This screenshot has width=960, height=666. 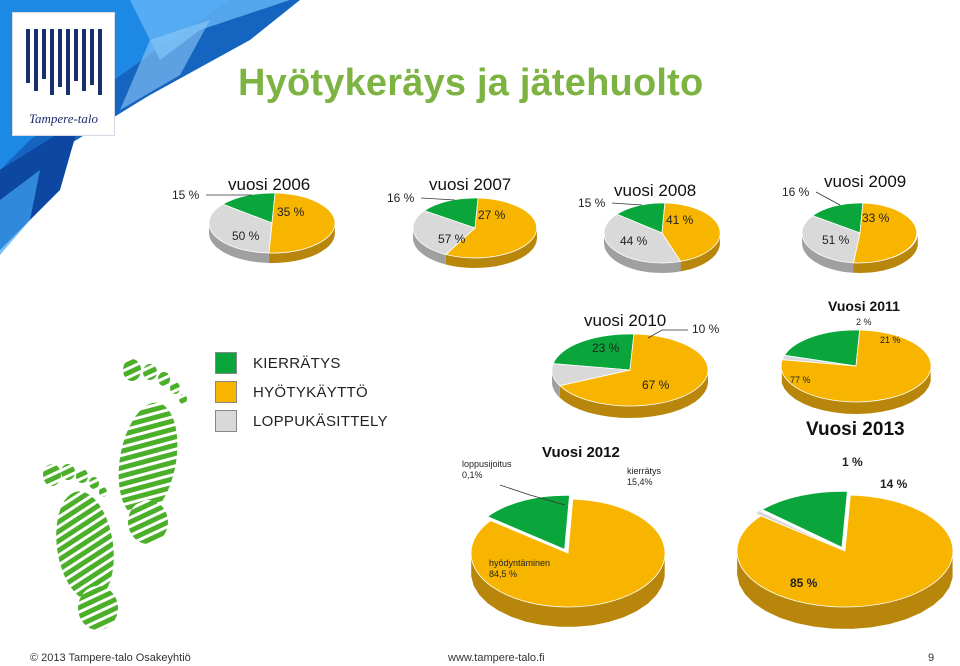 I want to click on footer-copyright: © 2013 Tampere-talo Osakeyhtiö, so click(x=110, y=658).